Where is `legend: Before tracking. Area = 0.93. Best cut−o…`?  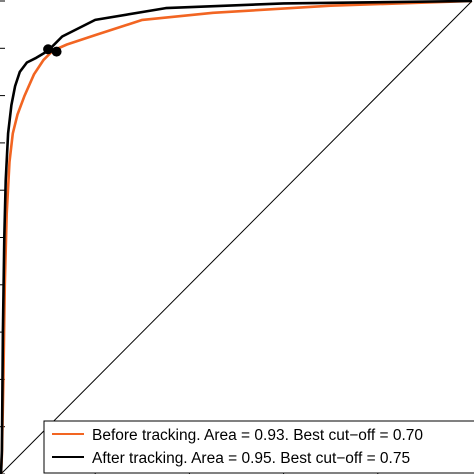 legend: Before tracking. Area = 0.93. Best cut−o… is located at coordinates (258, 447).